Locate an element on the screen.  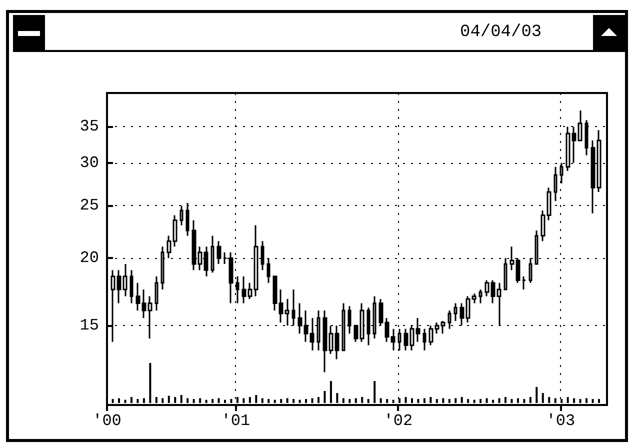
x-tick-label: '02 is located at coordinates (398, 421).